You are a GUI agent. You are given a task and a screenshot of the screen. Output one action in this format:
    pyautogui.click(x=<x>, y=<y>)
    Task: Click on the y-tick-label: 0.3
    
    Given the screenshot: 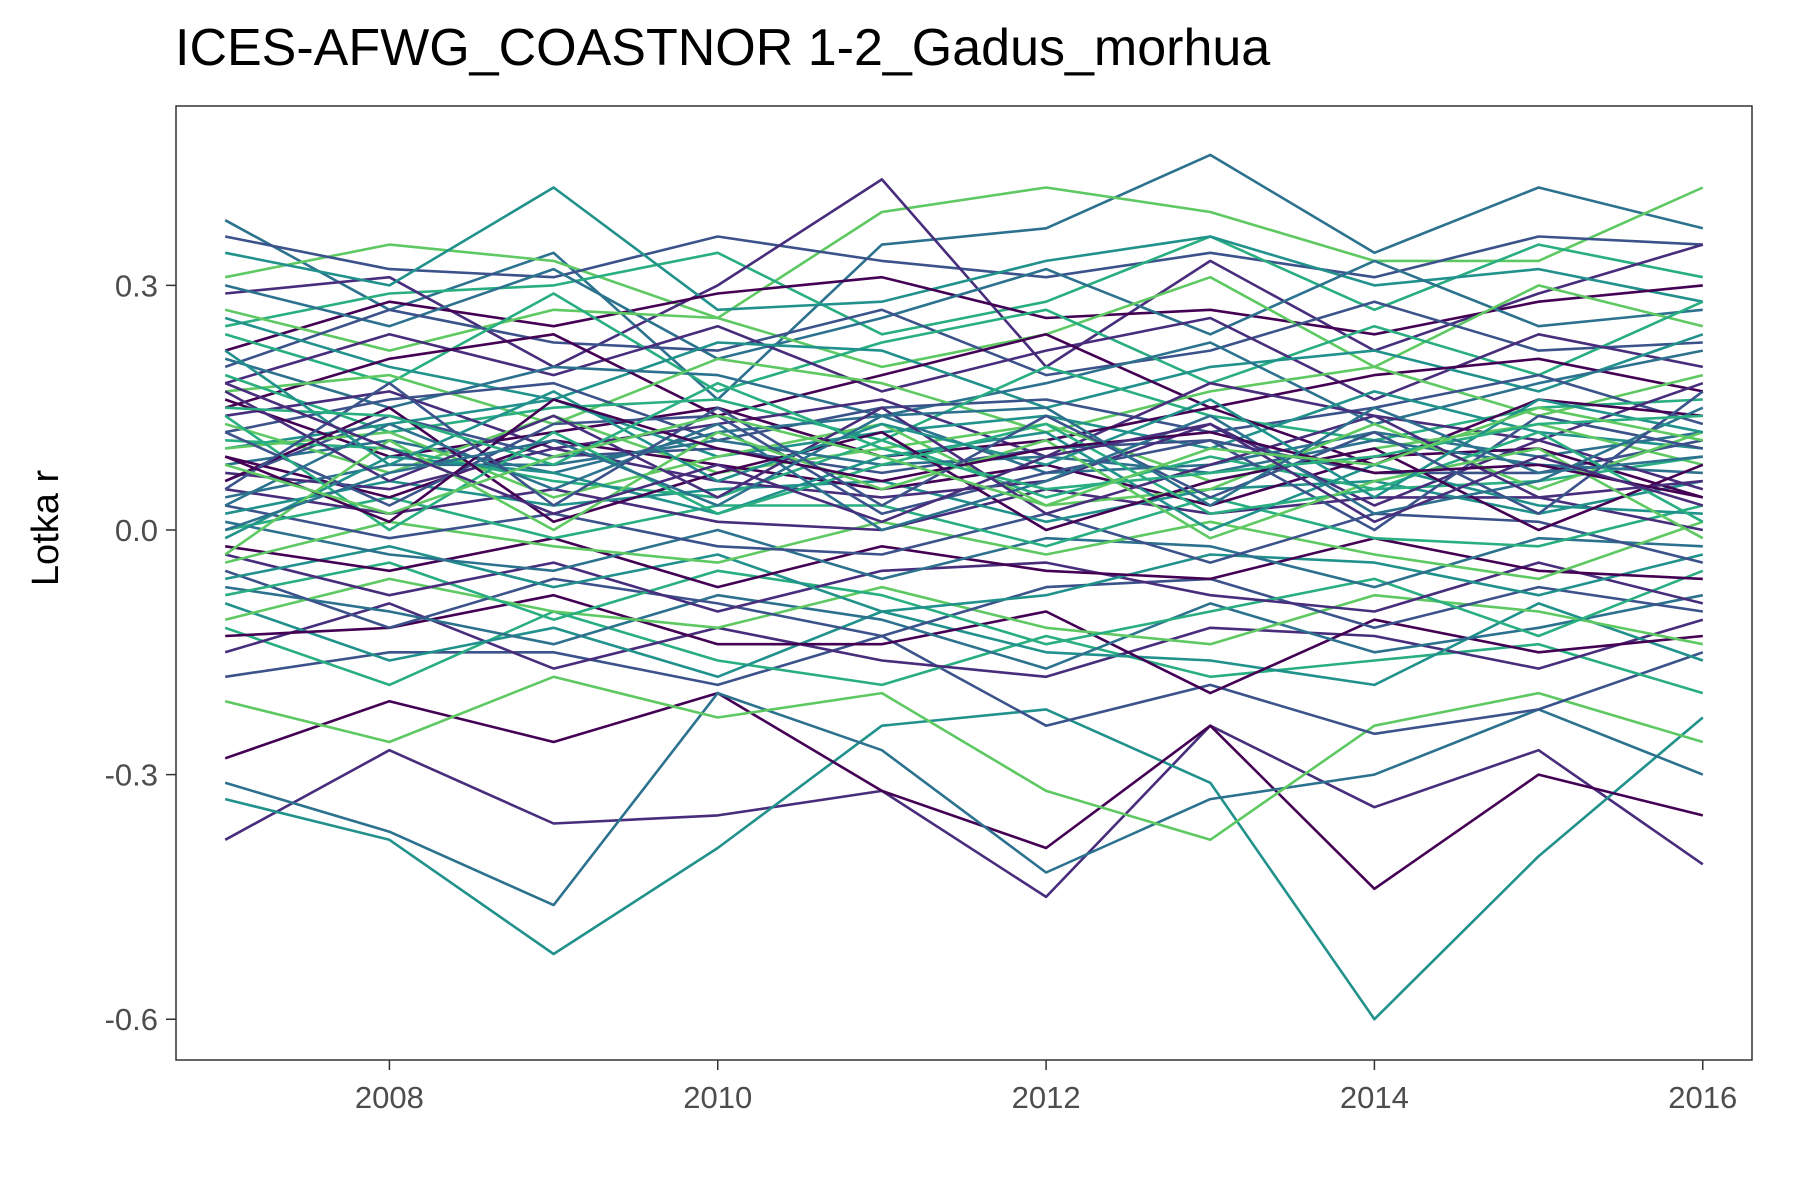 What is the action you would take?
    pyautogui.click(x=136, y=285)
    